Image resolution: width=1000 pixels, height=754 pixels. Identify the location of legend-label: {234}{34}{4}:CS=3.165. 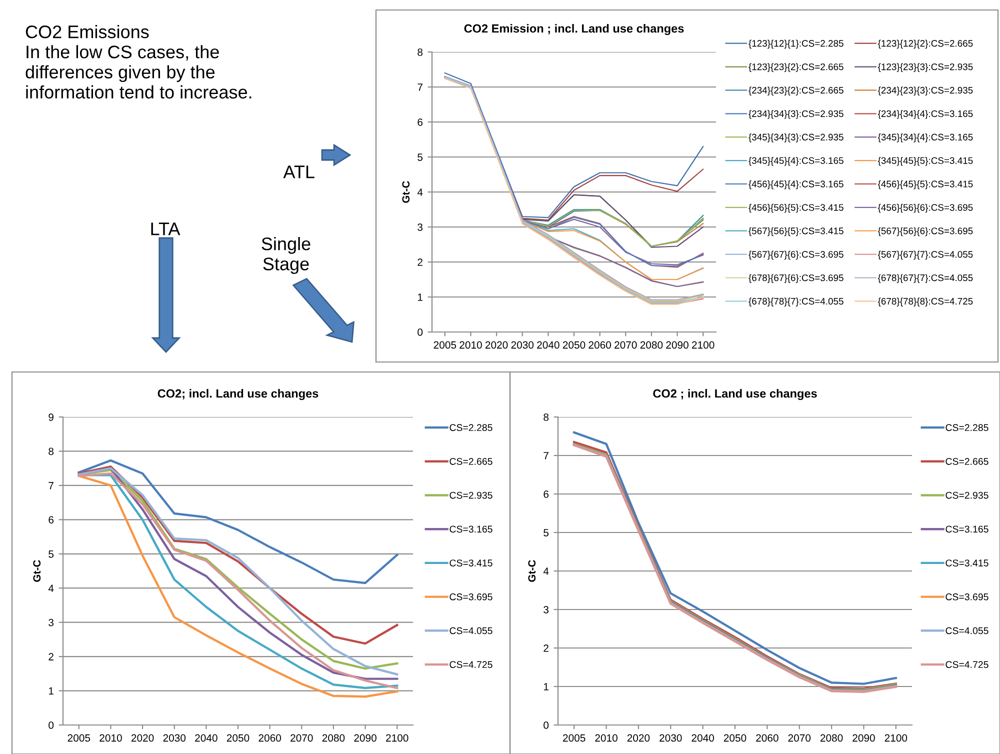
(925, 114).